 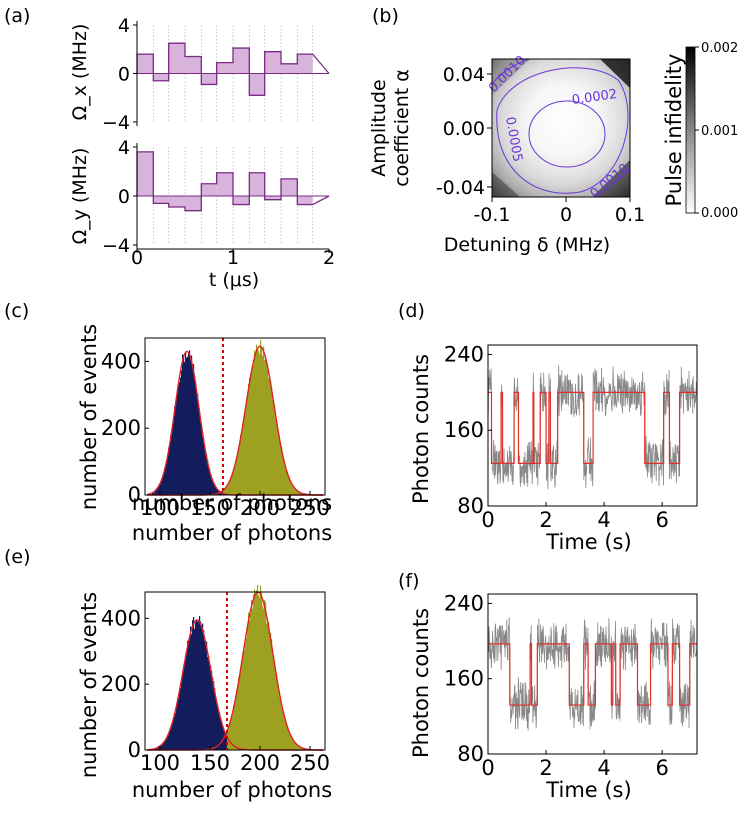 What do you see at coordinates (260, 763) in the screenshot?
I see `x-tick-label: 200` at bounding box center [260, 763].